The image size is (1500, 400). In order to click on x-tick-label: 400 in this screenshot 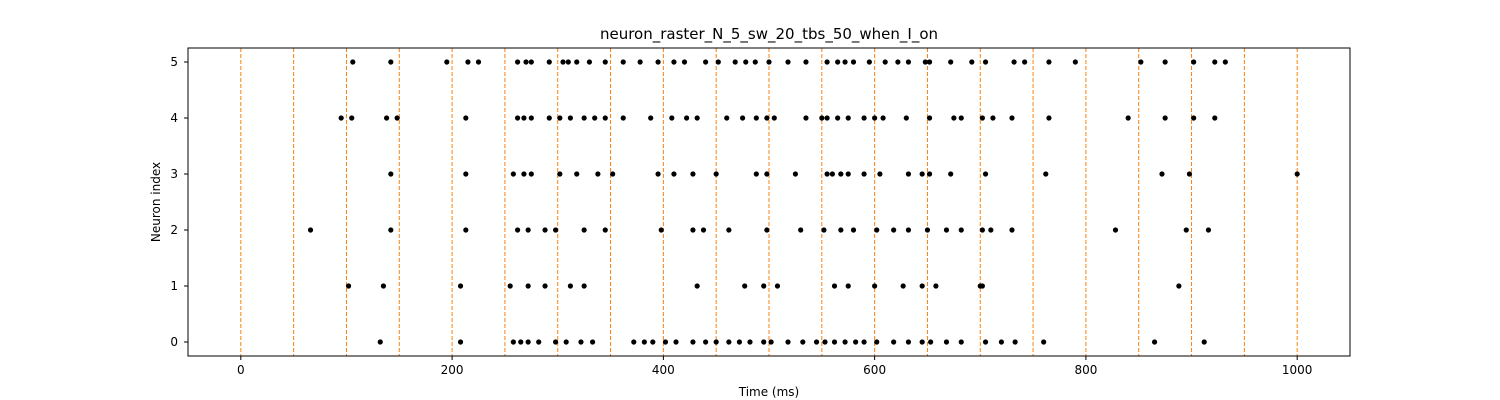, I will do `click(663, 370)`.